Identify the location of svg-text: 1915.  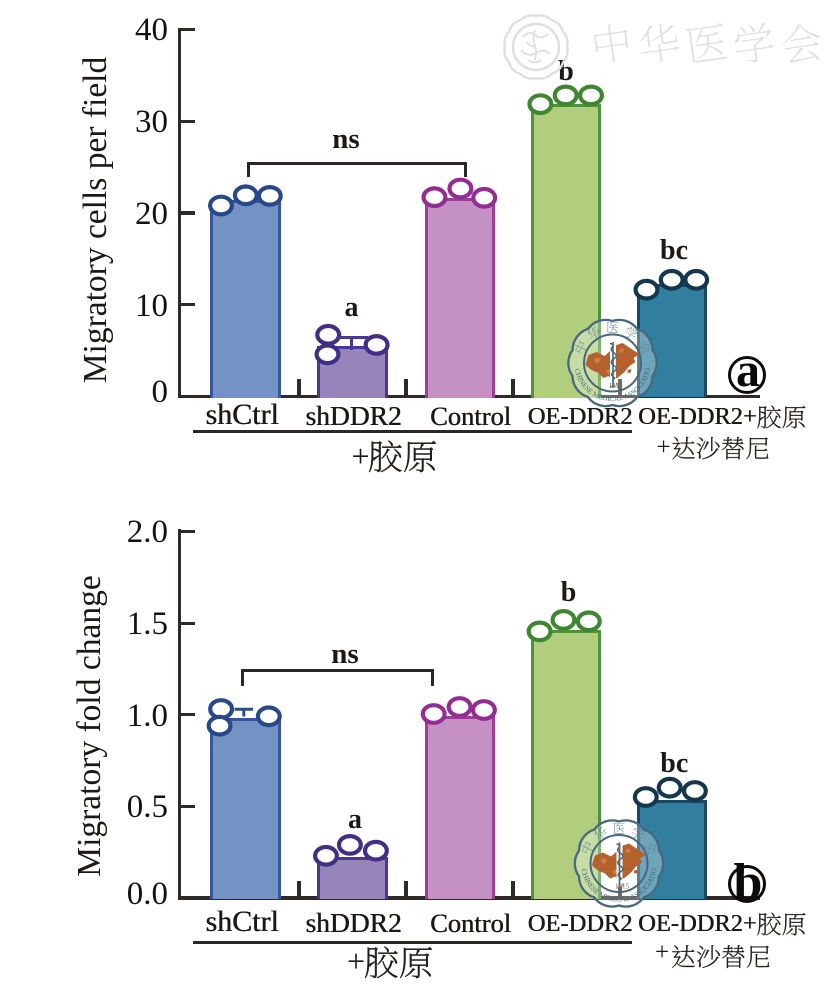
(622, 887).